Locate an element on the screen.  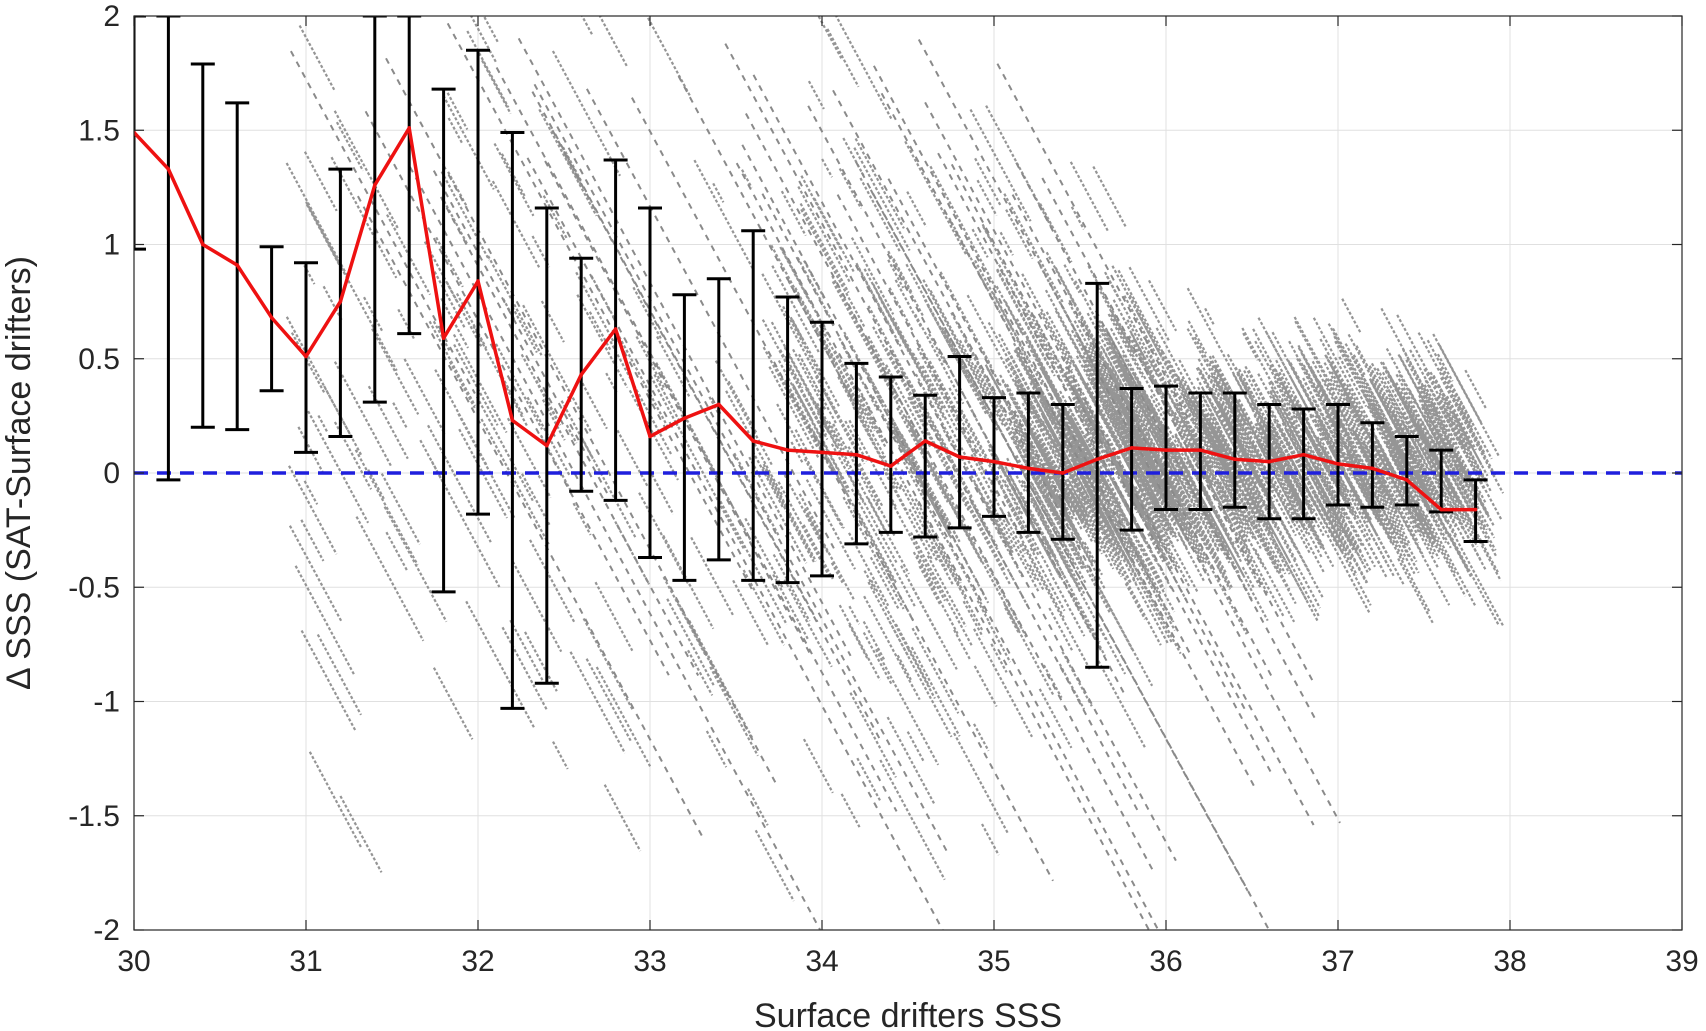
x-tick-label: 32 is located at coordinates (477, 961).